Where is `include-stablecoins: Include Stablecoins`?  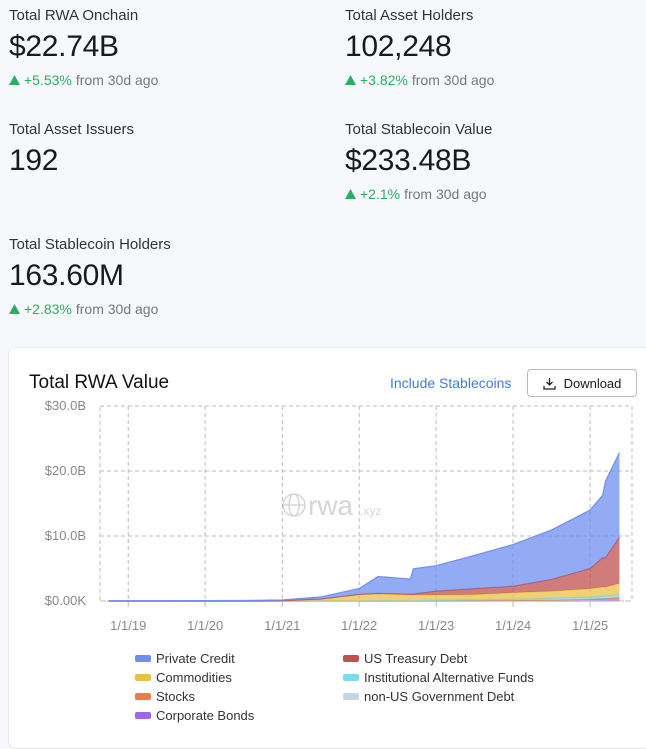 include-stablecoins: Include Stablecoins is located at coordinates (451, 383).